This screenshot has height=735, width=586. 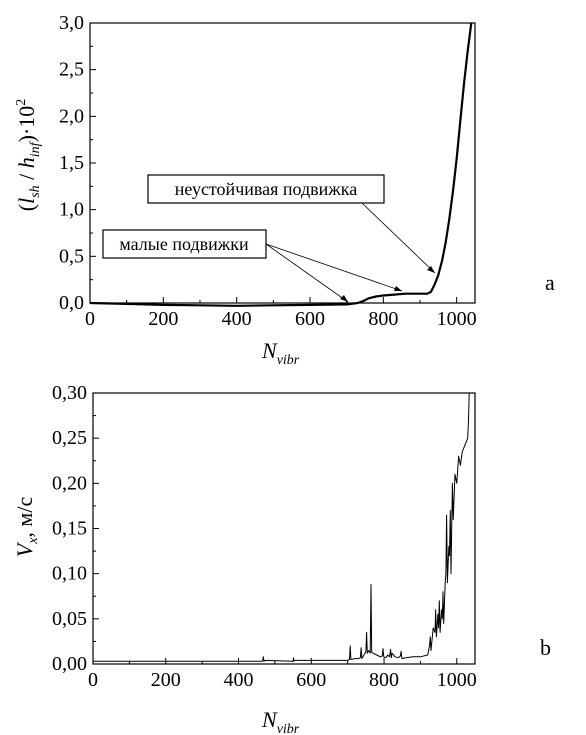 I want to click on y-tick-label: 0,30, so click(x=69, y=393).